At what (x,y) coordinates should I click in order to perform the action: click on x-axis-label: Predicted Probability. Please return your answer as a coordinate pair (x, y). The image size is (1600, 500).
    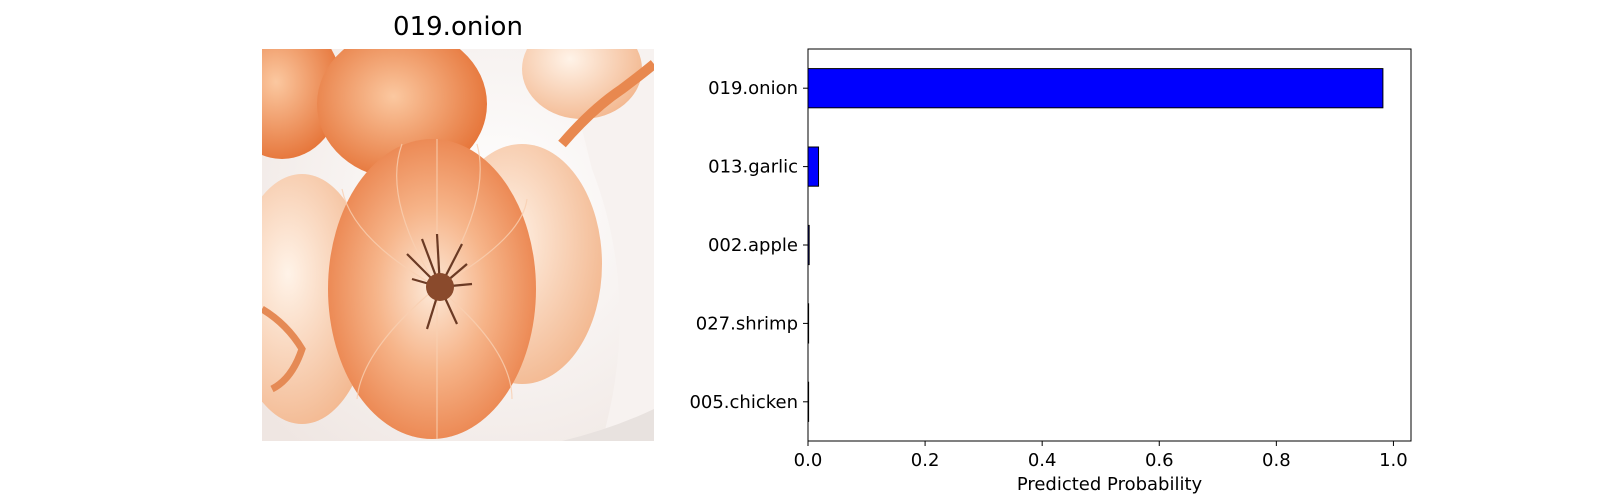
    Looking at the image, I should click on (1110, 484).